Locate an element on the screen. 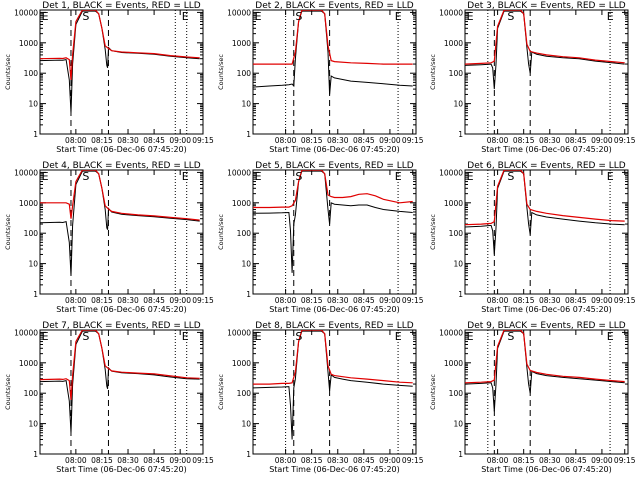  chart-title: Det 6, BLACK = Events, RED = LLD is located at coordinates (546, 166).